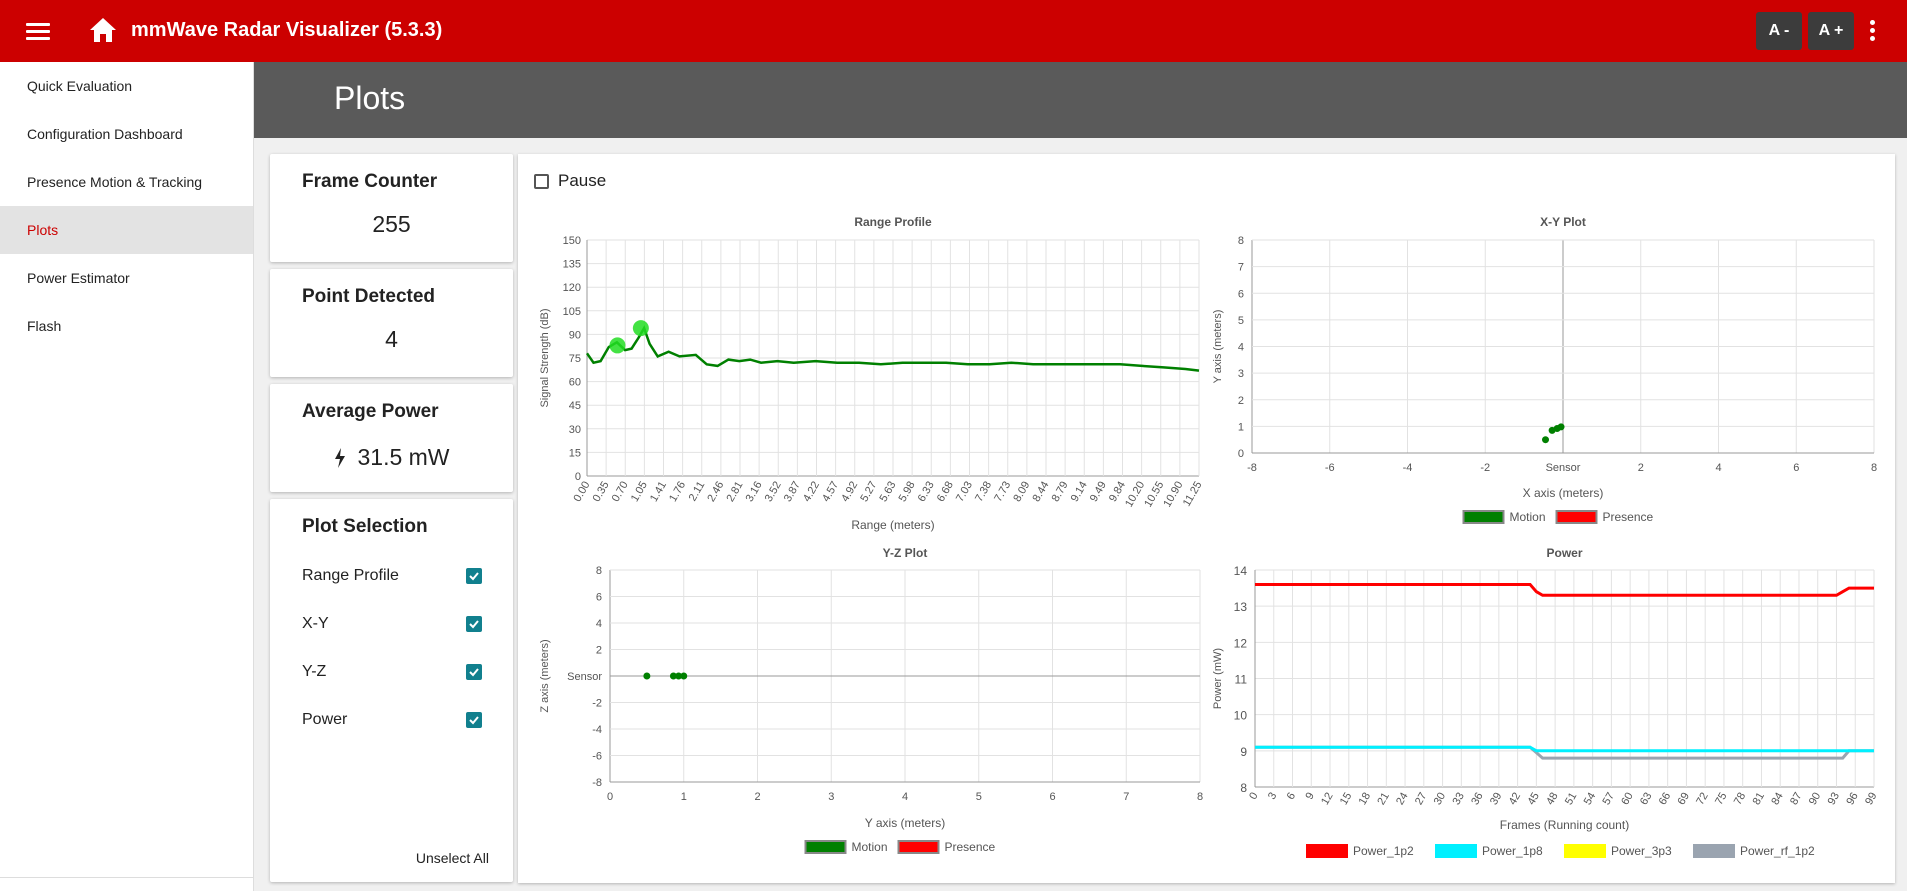 The image size is (1907, 891). Describe the element at coordinates (391, 438) in the screenshot. I see `average-power-card: Average Power 31.5 mW` at that location.